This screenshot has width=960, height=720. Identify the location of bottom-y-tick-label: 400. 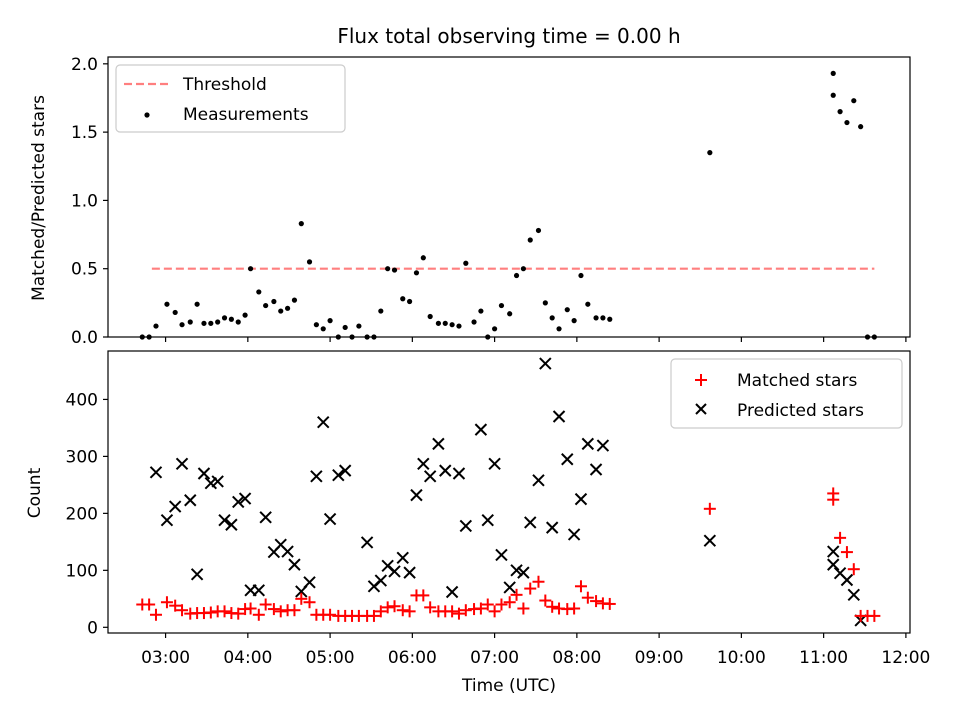
(82, 400).